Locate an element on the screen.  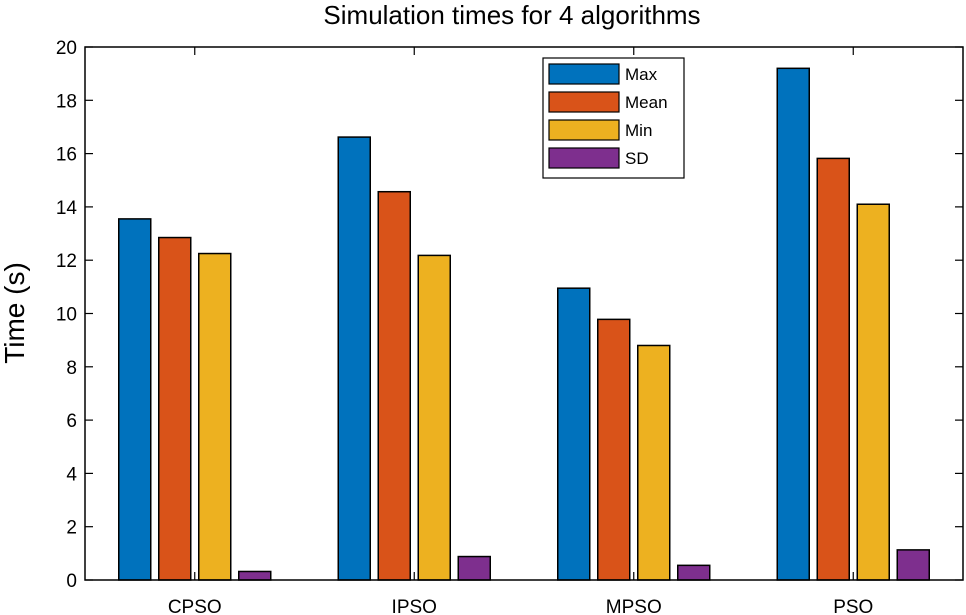
bar-ipso-sd is located at coordinates (474, 568).